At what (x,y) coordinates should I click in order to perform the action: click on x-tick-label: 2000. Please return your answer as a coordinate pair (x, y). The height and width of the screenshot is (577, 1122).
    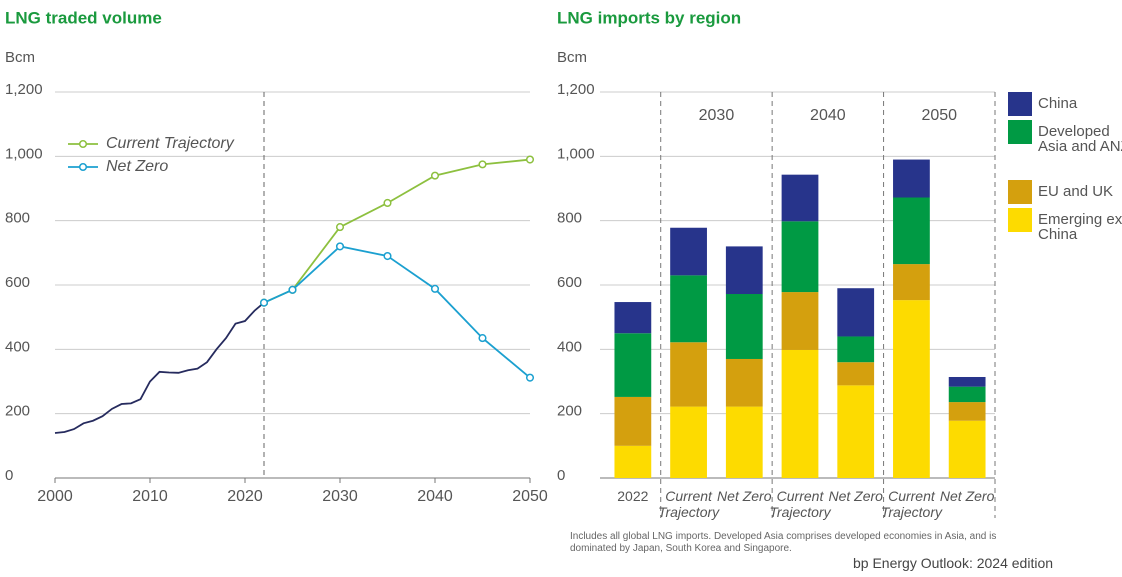
    Looking at the image, I should click on (55, 496).